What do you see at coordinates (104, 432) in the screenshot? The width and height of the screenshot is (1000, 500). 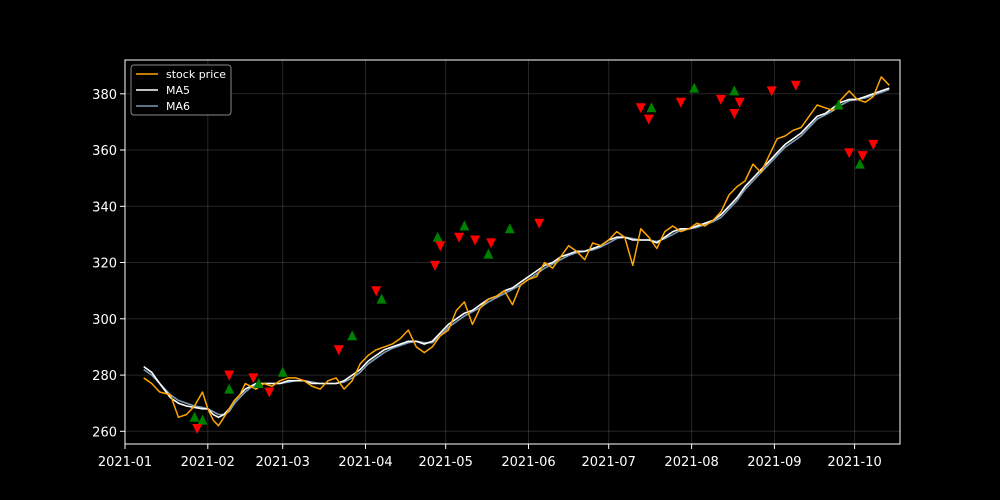 I see `y-tick-label: 260` at bounding box center [104, 432].